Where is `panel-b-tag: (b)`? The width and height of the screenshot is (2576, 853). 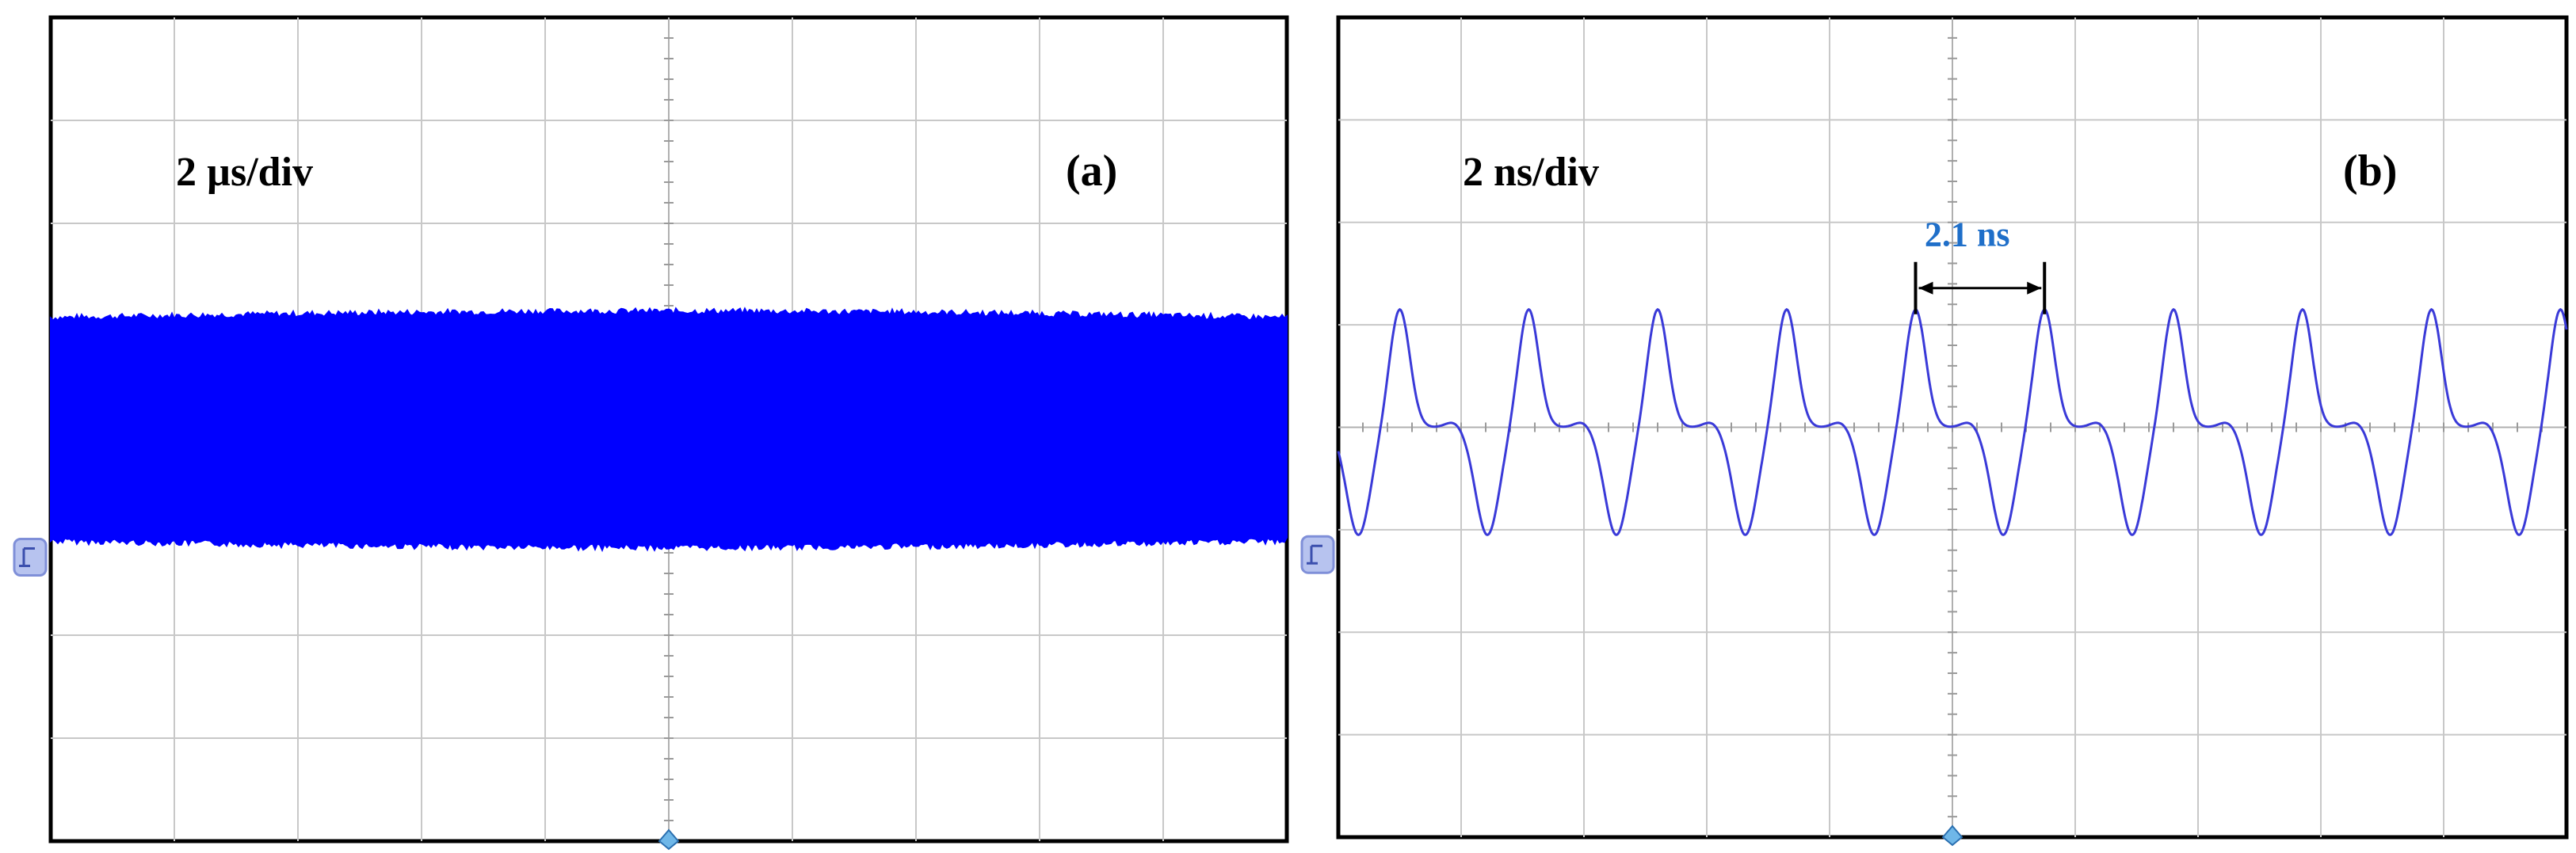
panel-b-tag: (b) is located at coordinates (2370, 171).